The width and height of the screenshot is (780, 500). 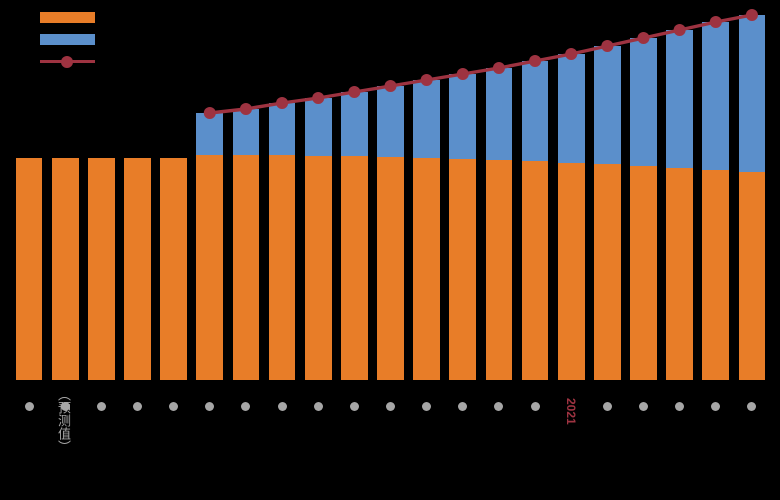 I want to click on legend-line-marker-icon, so click(x=67, y=61).